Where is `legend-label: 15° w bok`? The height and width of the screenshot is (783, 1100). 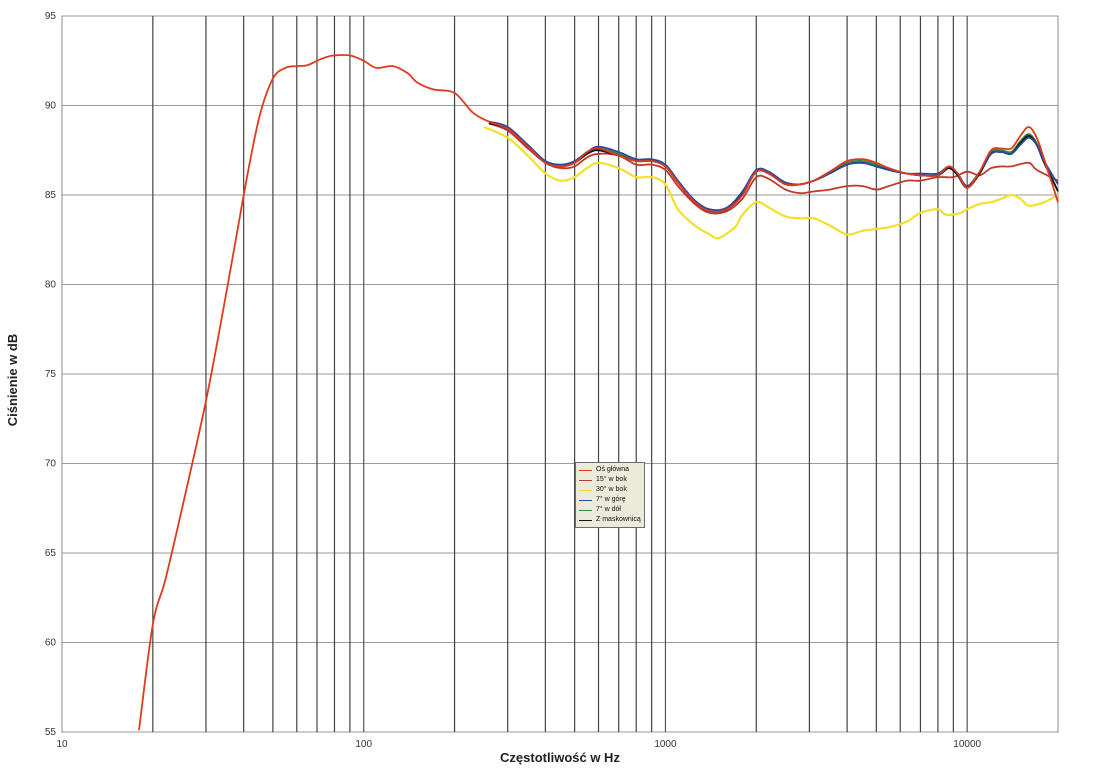
legend-label: 15° w bok is located at coordinates (611, 479).